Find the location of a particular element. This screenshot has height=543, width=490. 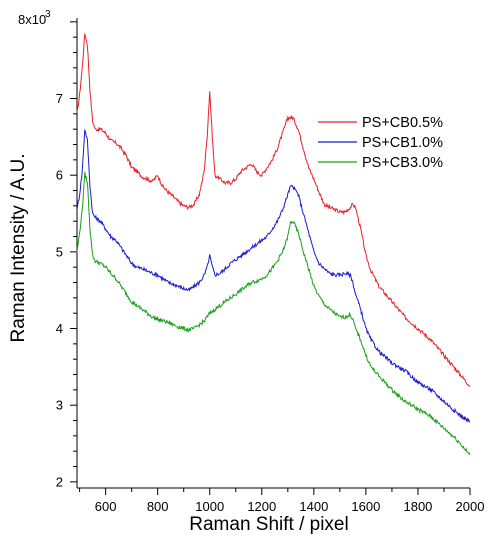

x-tick-label: 1800 is located at coordinates (417, 506).